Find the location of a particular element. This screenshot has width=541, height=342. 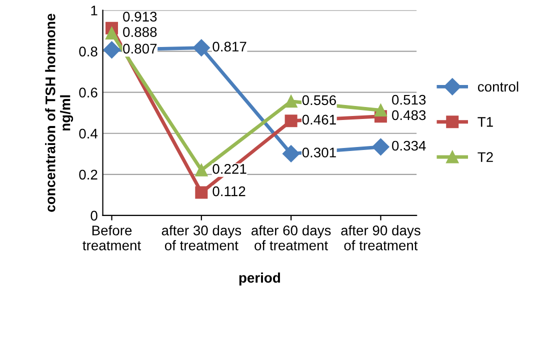

data-label: 0.301 is located at coordinates (319, 153).